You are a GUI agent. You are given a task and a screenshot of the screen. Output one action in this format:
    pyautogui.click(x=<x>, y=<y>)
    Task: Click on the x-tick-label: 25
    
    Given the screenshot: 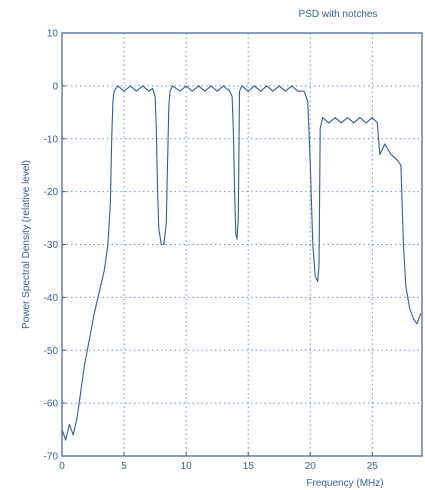 What is the action you would take?
    pyautogui.click(x=373, y=466)
    